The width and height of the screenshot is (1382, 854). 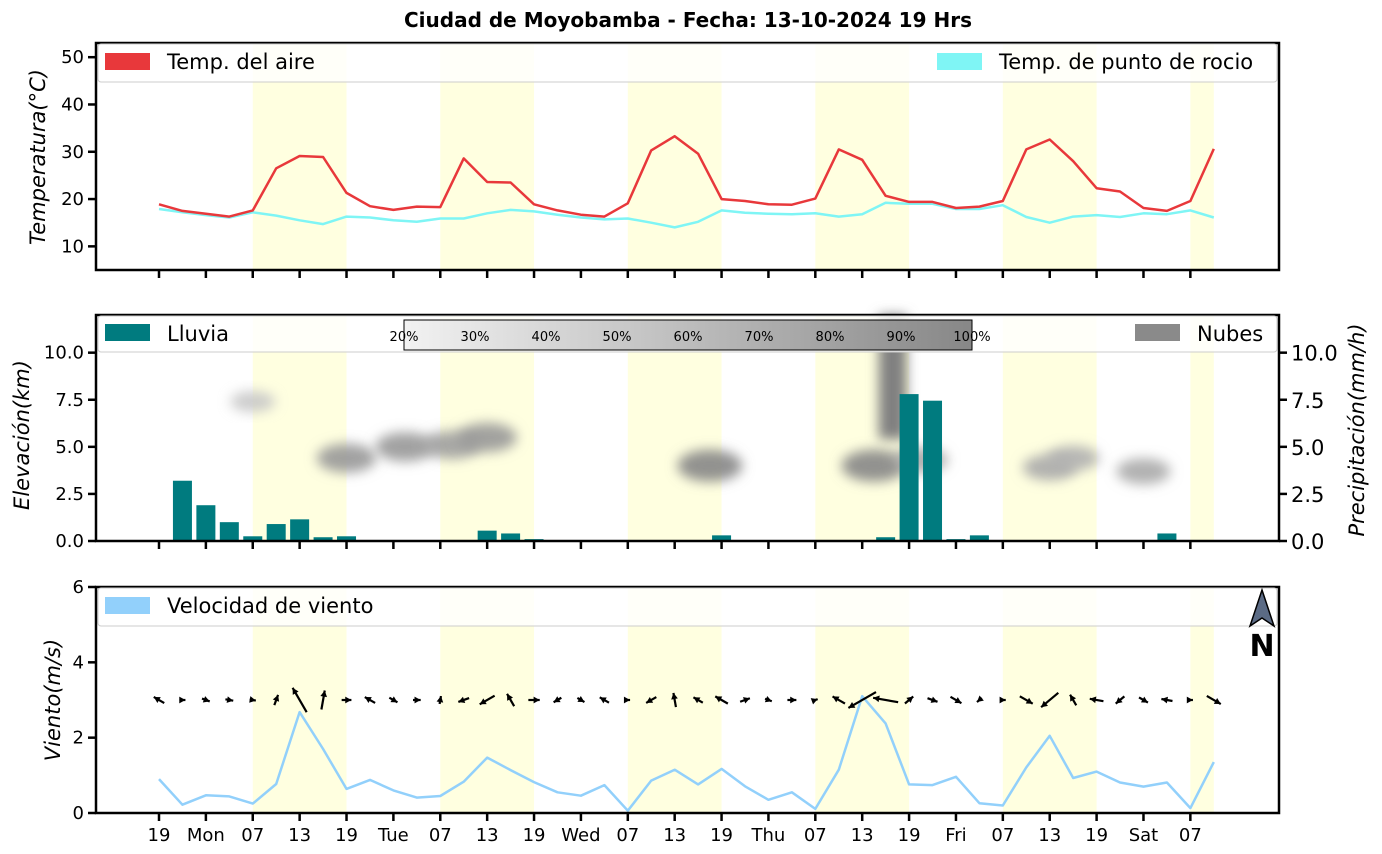 What do you see at coordinates (688, 337) in the screenshot?
I see `colorbar-label: 60%` at bounding box center [688, 337].